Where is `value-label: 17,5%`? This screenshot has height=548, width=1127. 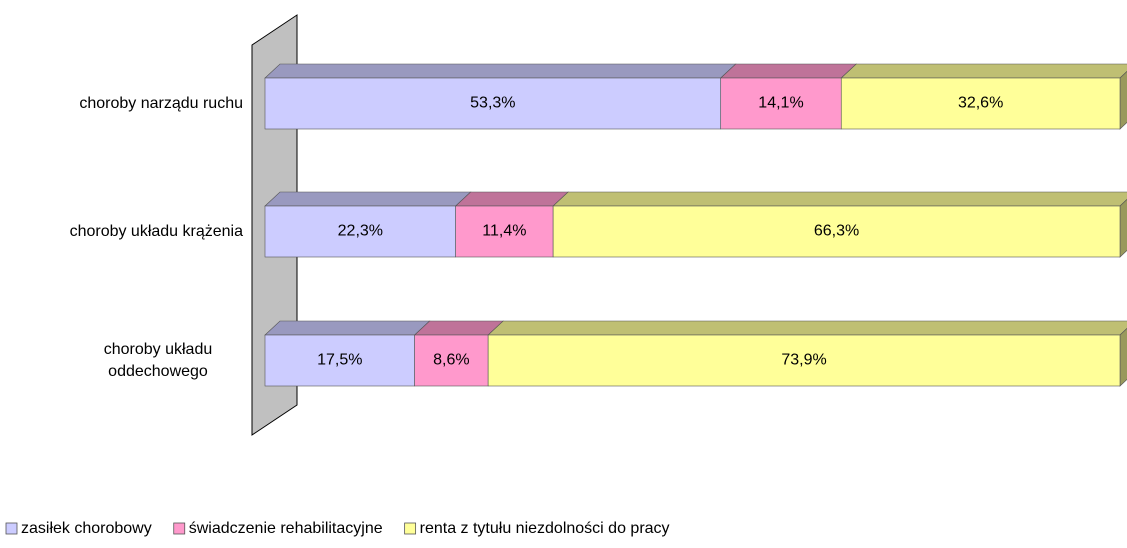 value-label: 17,5% is located at coordinates (339, 360).